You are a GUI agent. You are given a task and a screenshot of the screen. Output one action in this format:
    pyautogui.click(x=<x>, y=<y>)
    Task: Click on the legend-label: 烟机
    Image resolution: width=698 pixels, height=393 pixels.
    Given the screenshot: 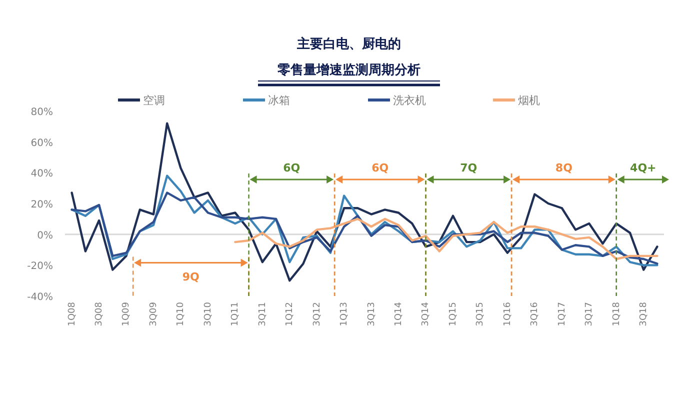 What is the action you would take?
    pyautogui.click(x=529, y=100)
    